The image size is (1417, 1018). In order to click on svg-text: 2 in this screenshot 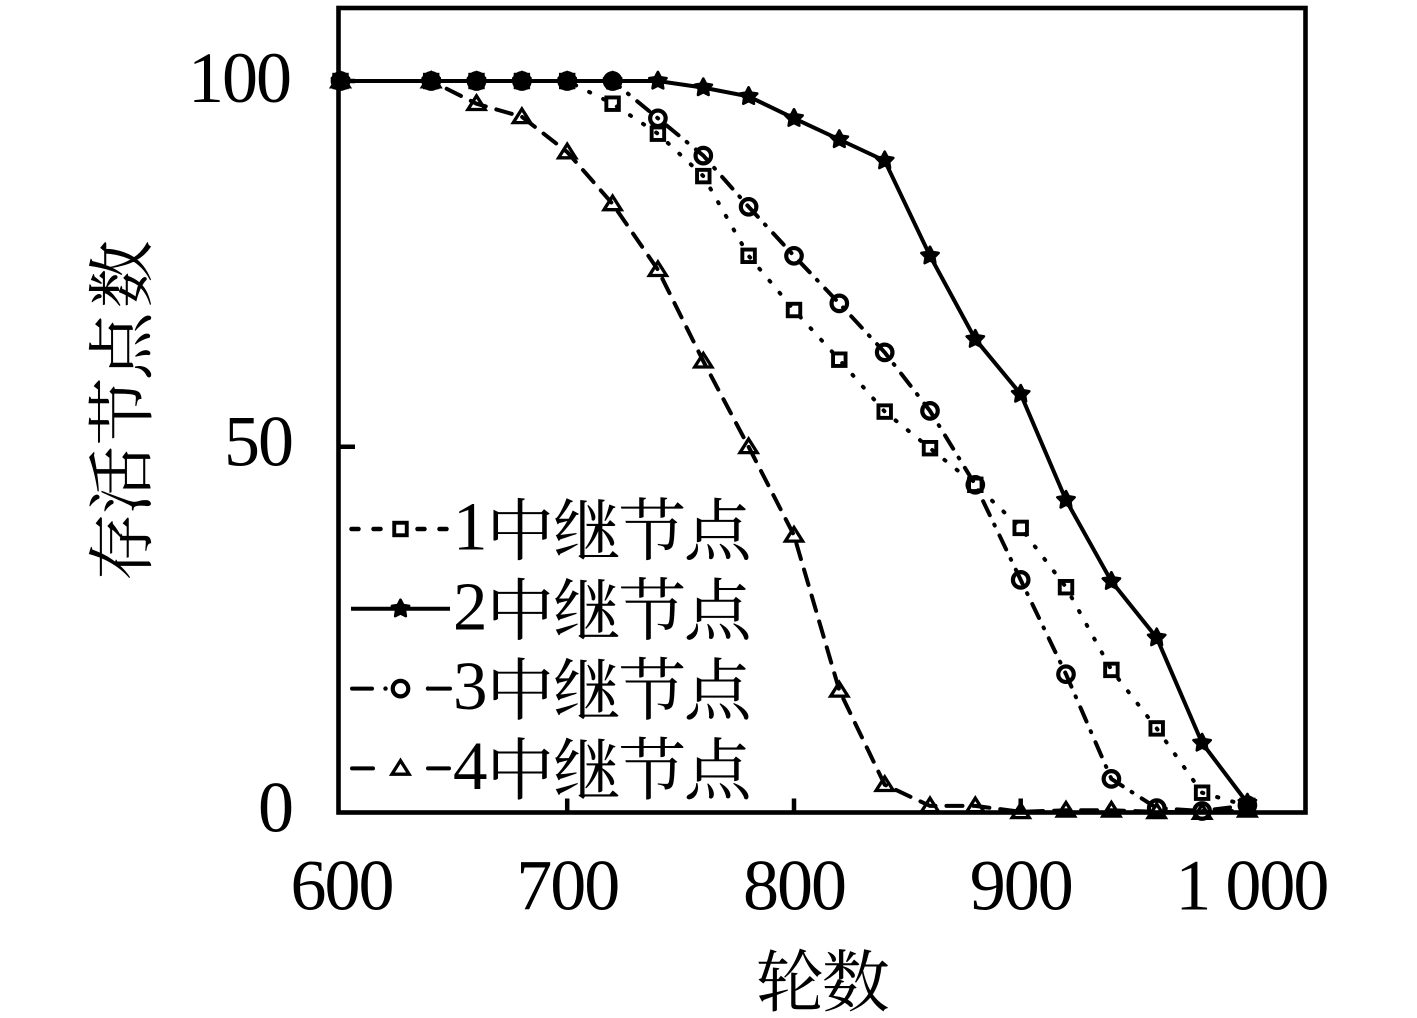, I will do `click(470, 606)`.